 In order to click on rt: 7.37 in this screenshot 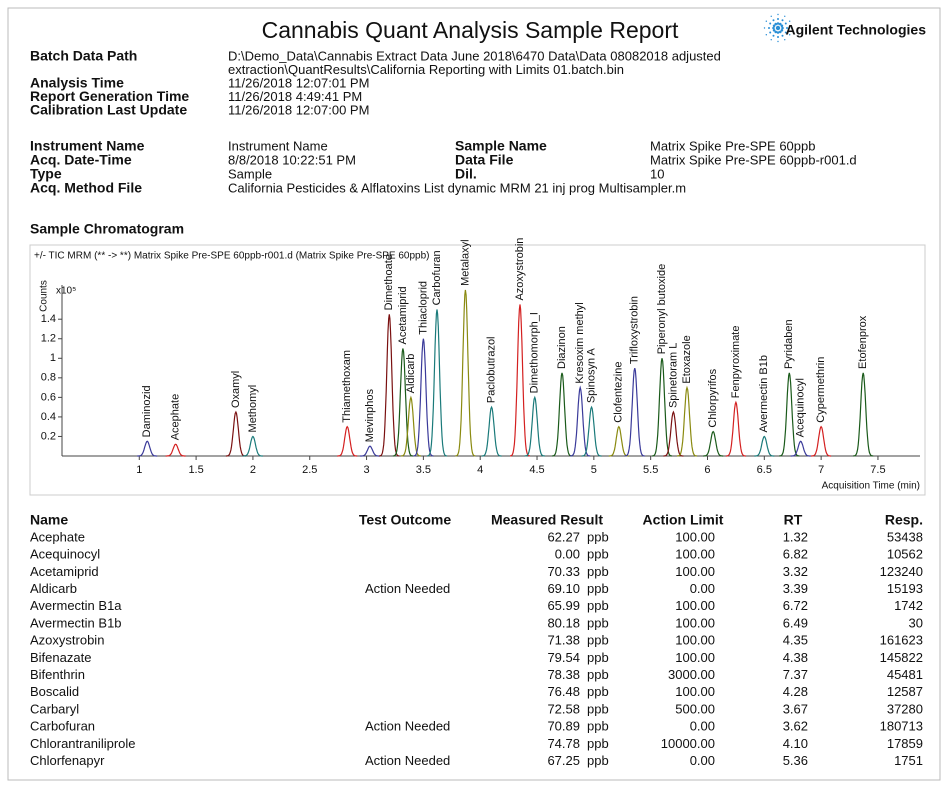, I will do `click(795, 674)`.